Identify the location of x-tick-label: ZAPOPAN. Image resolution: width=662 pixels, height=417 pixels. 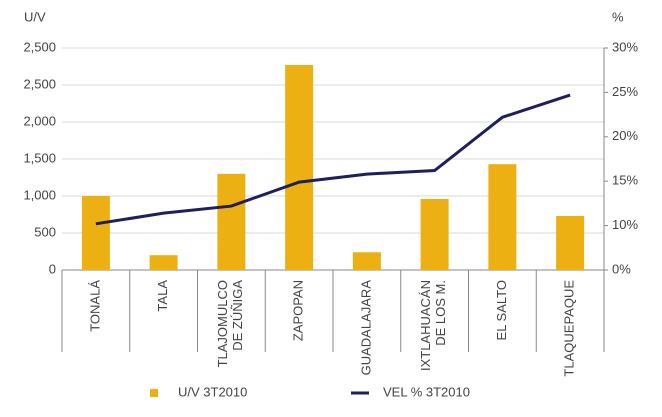
(298, 310).